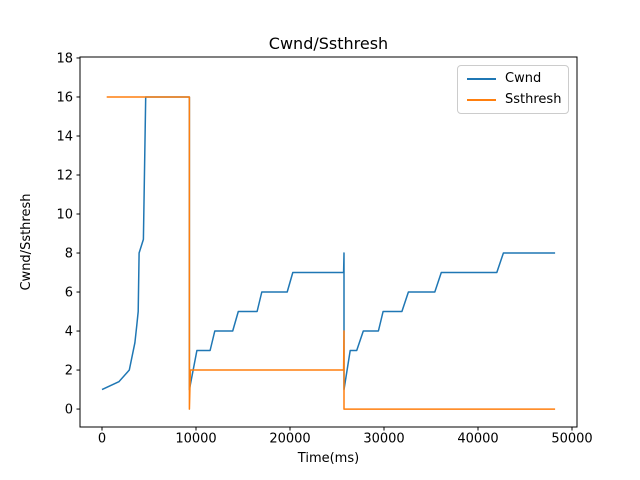  What do you see at coordinates (64, 97) in the screenshot?
I see `y-tick-label: 16` at bounding box center [64, 97].